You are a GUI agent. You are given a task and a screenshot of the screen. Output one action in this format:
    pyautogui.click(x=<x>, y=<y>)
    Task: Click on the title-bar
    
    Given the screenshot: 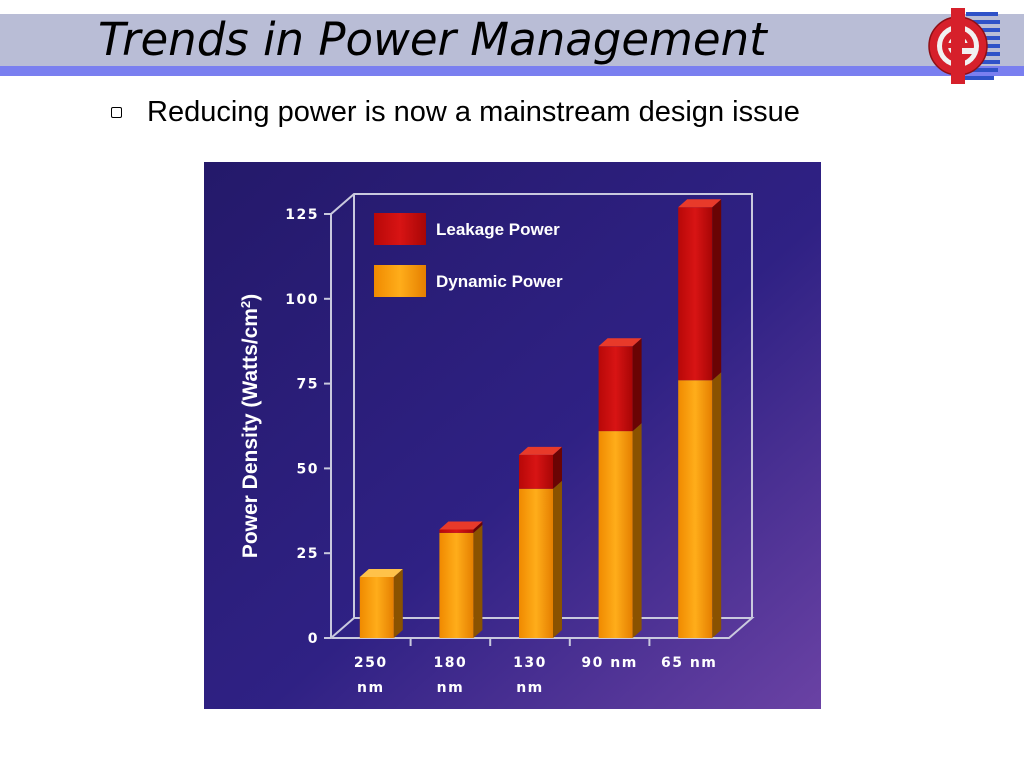 What is the action you would take?
    pyautogui.click(x=512, y=40)
    